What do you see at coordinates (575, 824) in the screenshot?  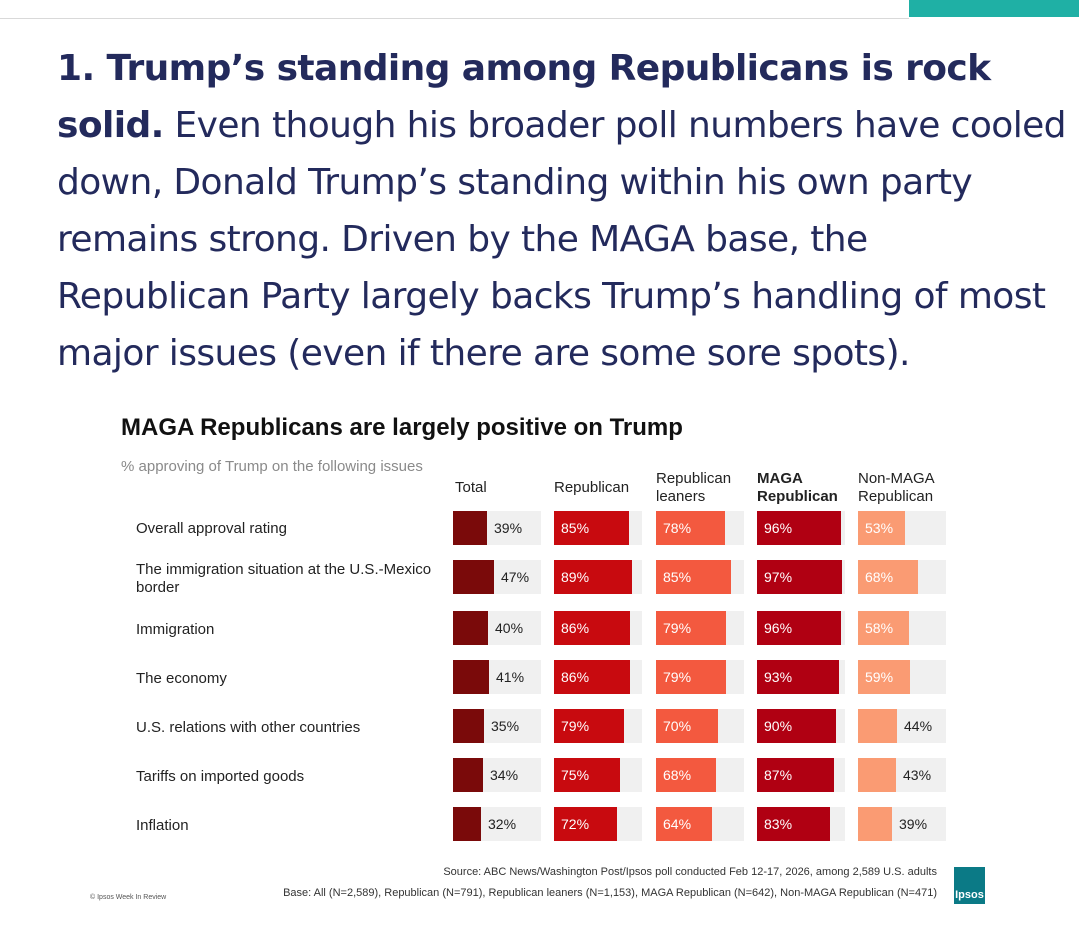 I see `bar-value-republican-6: 72%` at bounding box center [575, 824].